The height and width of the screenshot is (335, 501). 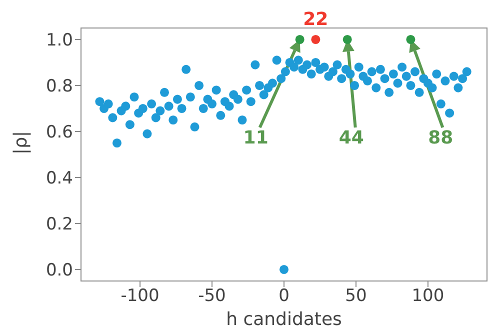 I want to click on x-tick-label: -50, so click(x=212, y=296).